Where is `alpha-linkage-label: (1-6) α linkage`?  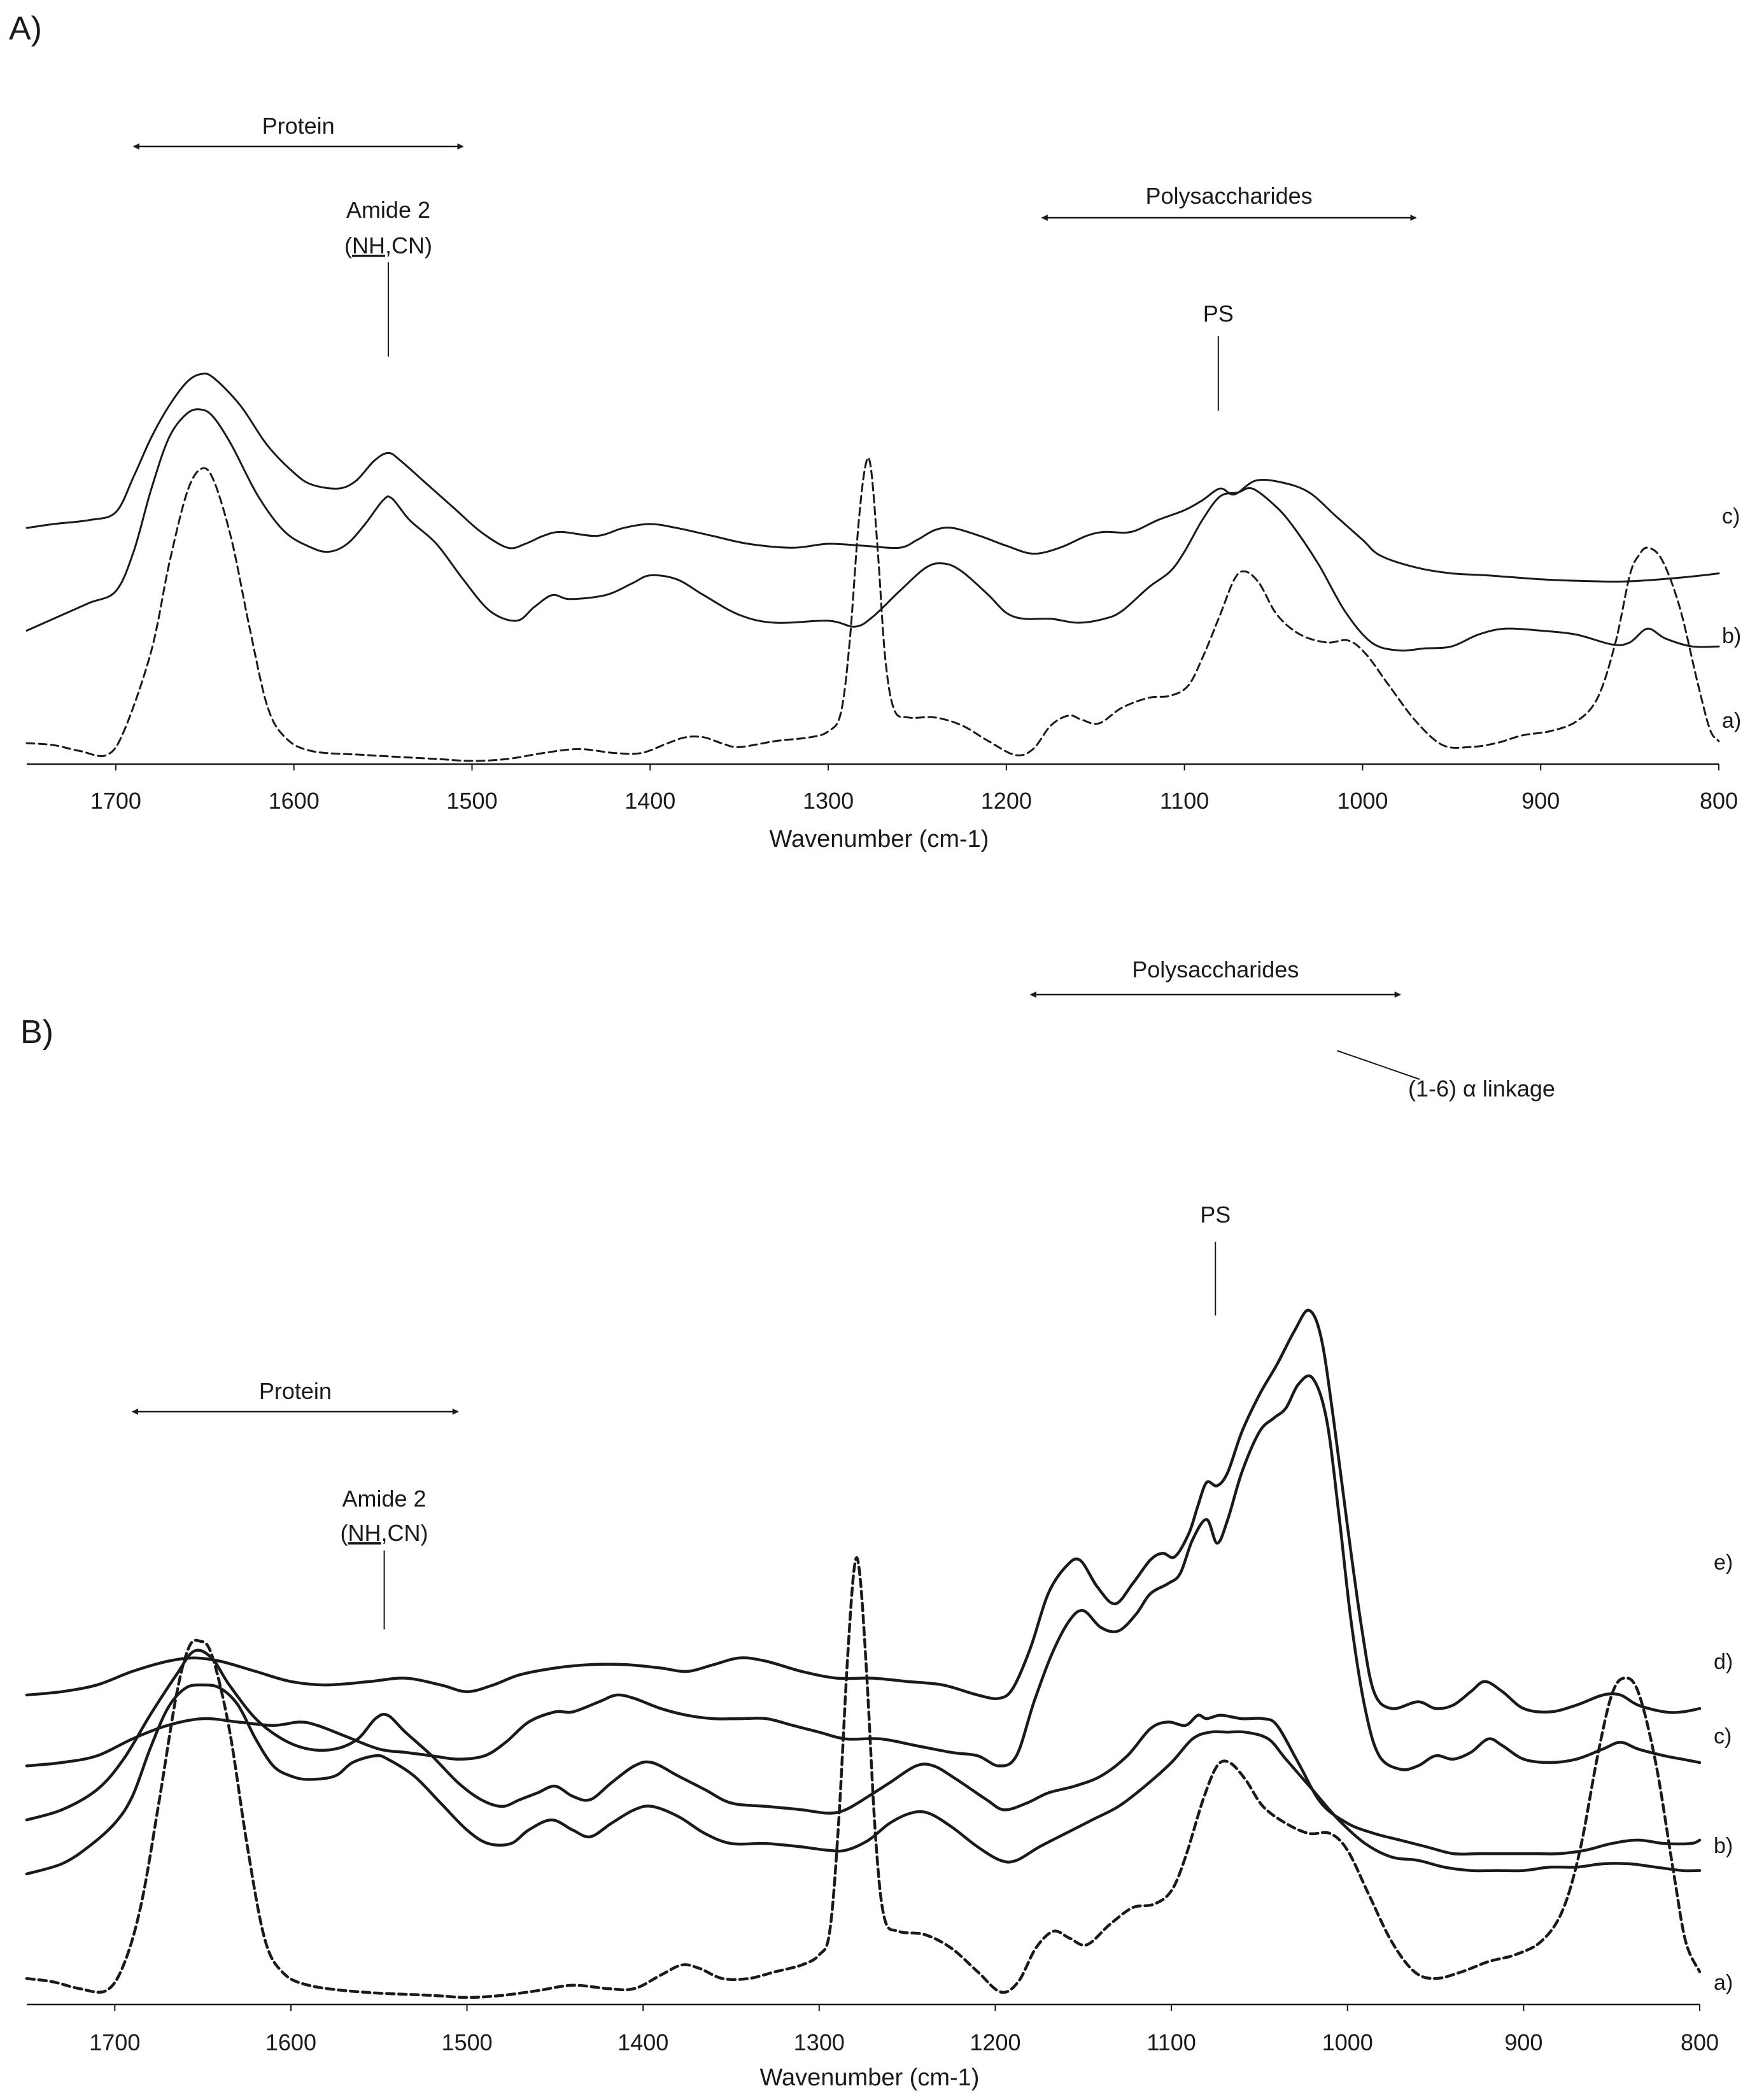 alpha-linkage-label: (1-6) α linkage is located at coordinates (1481, 1088).